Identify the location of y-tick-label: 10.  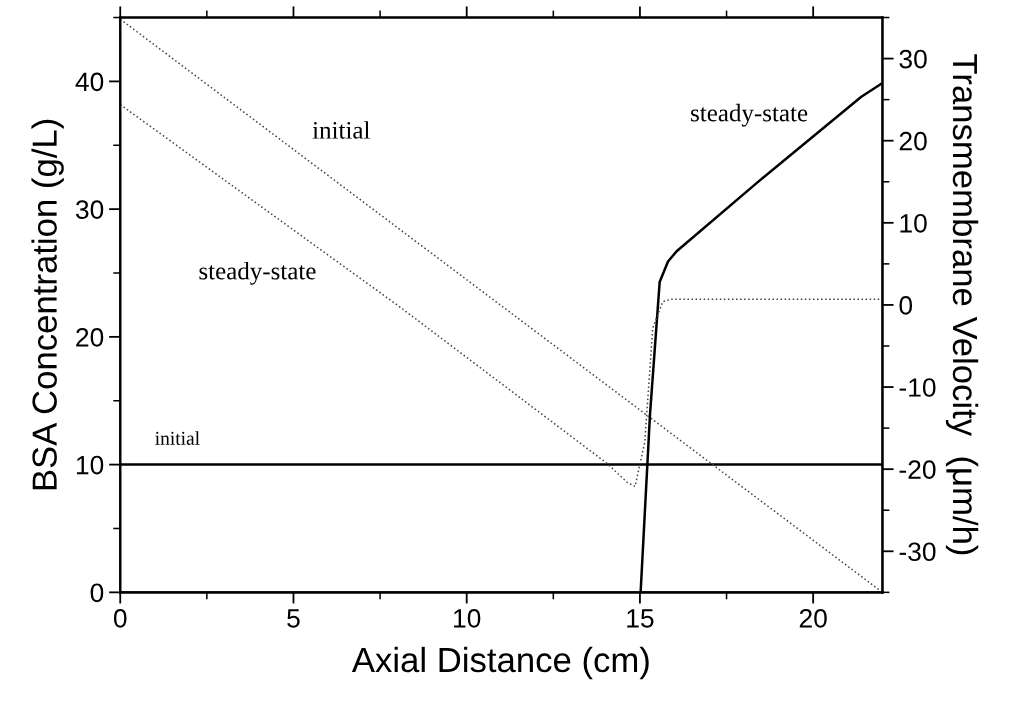
(90, 465).